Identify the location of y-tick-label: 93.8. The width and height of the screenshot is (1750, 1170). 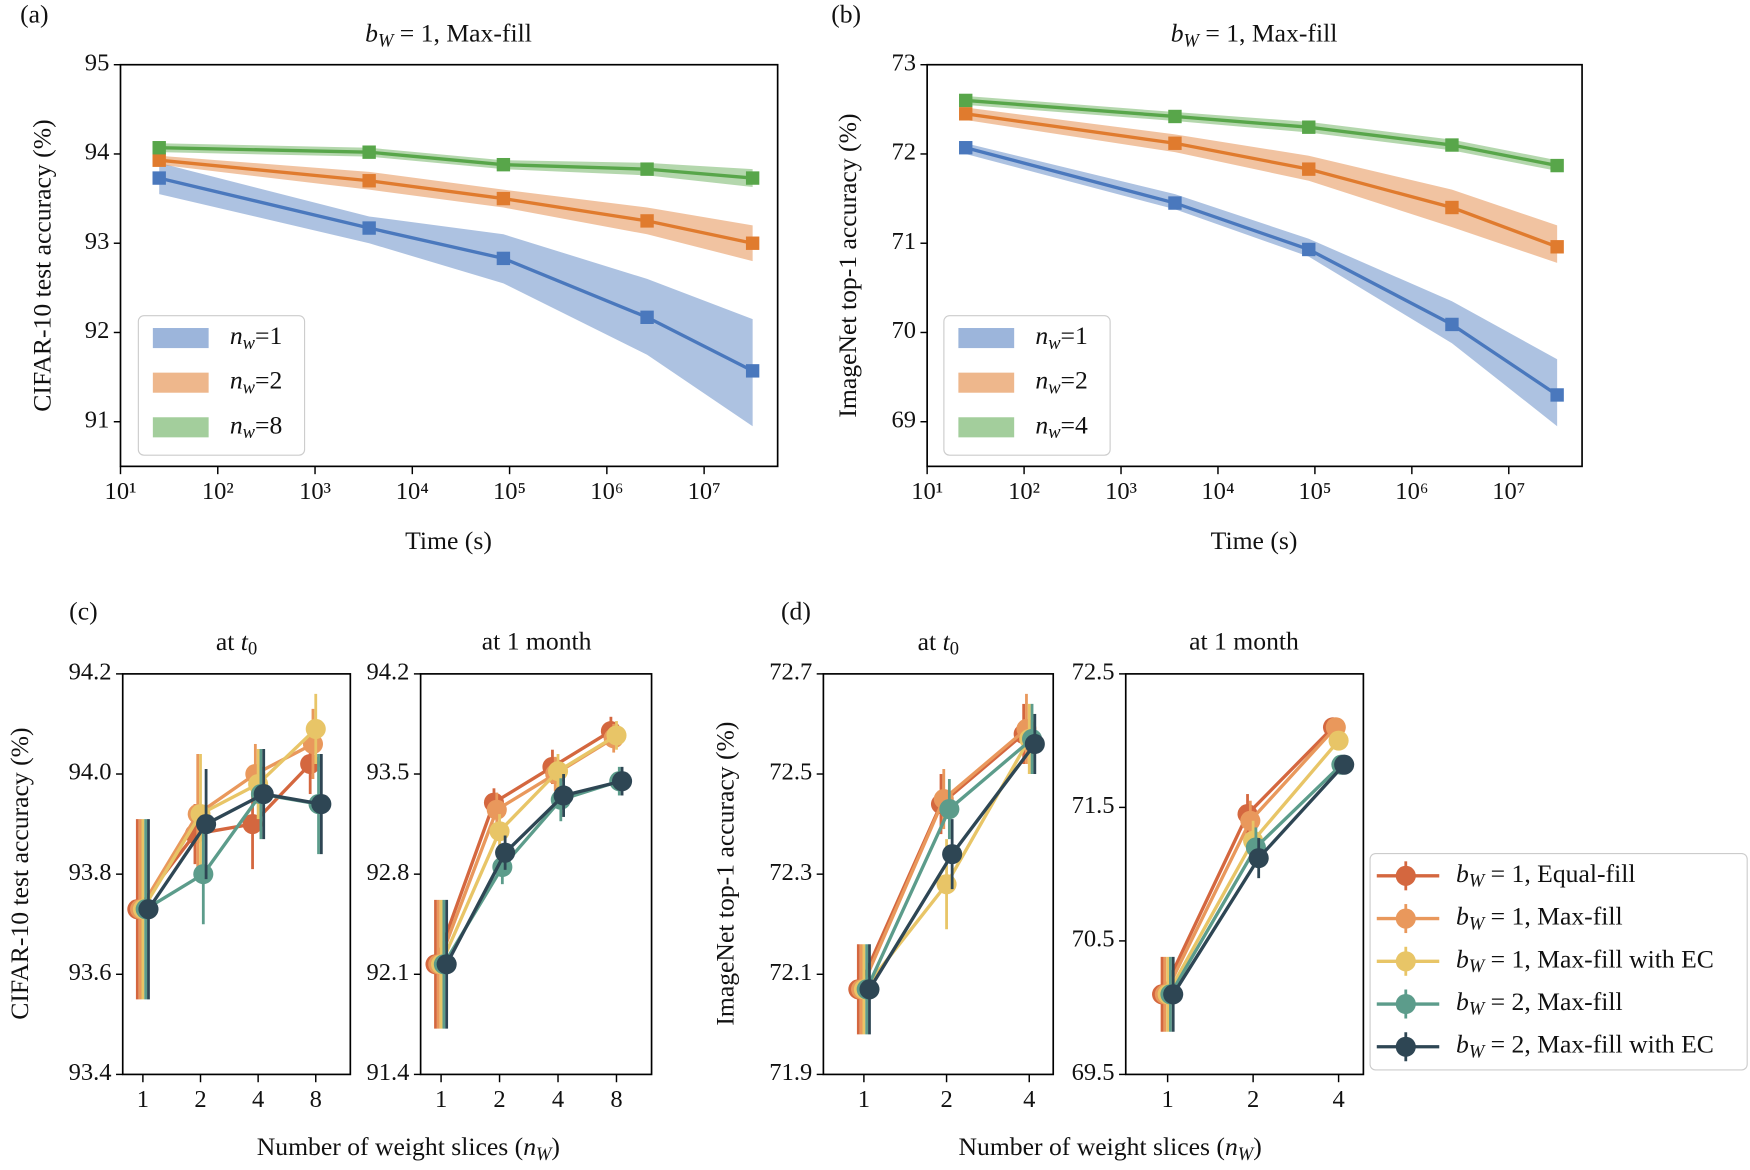
(90, 872).